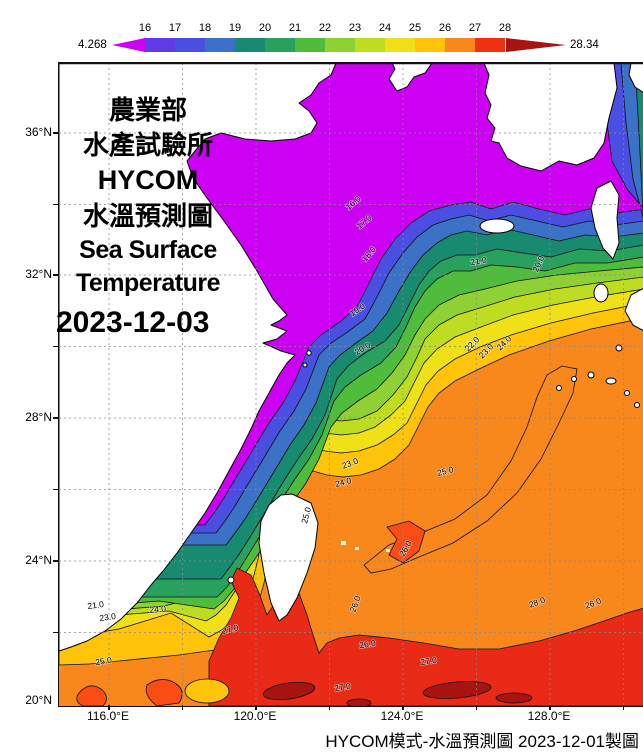  I want to click on lat-tick-label: 32°N, so click(38, 274).